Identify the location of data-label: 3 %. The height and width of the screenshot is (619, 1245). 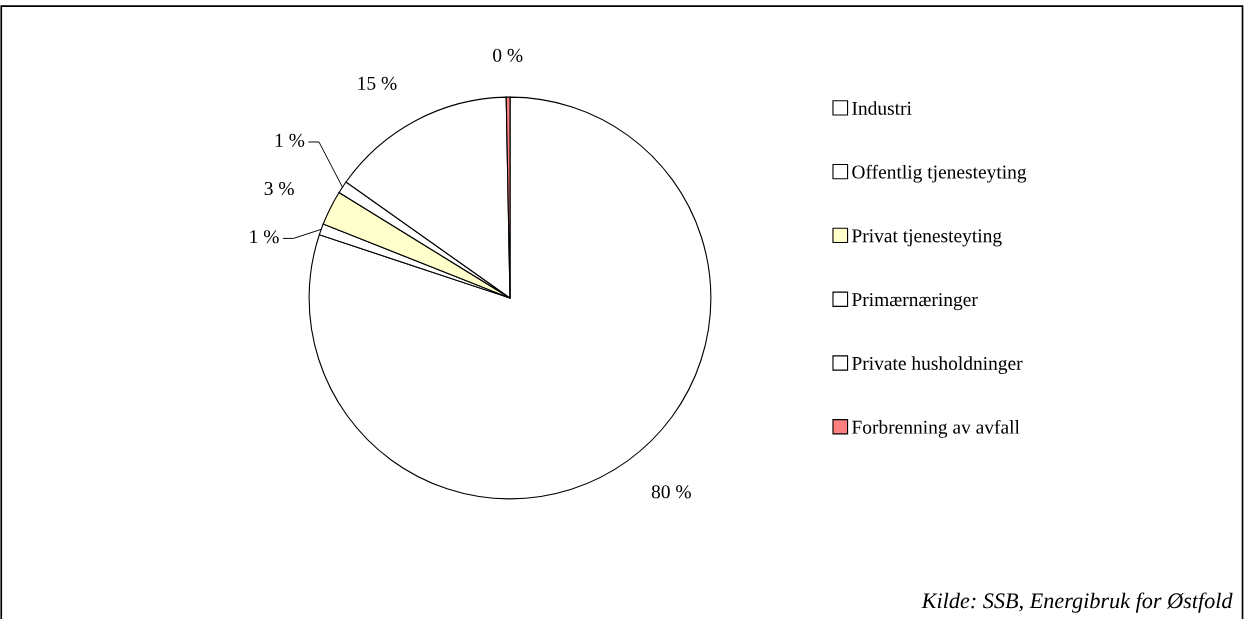
(279, 188).